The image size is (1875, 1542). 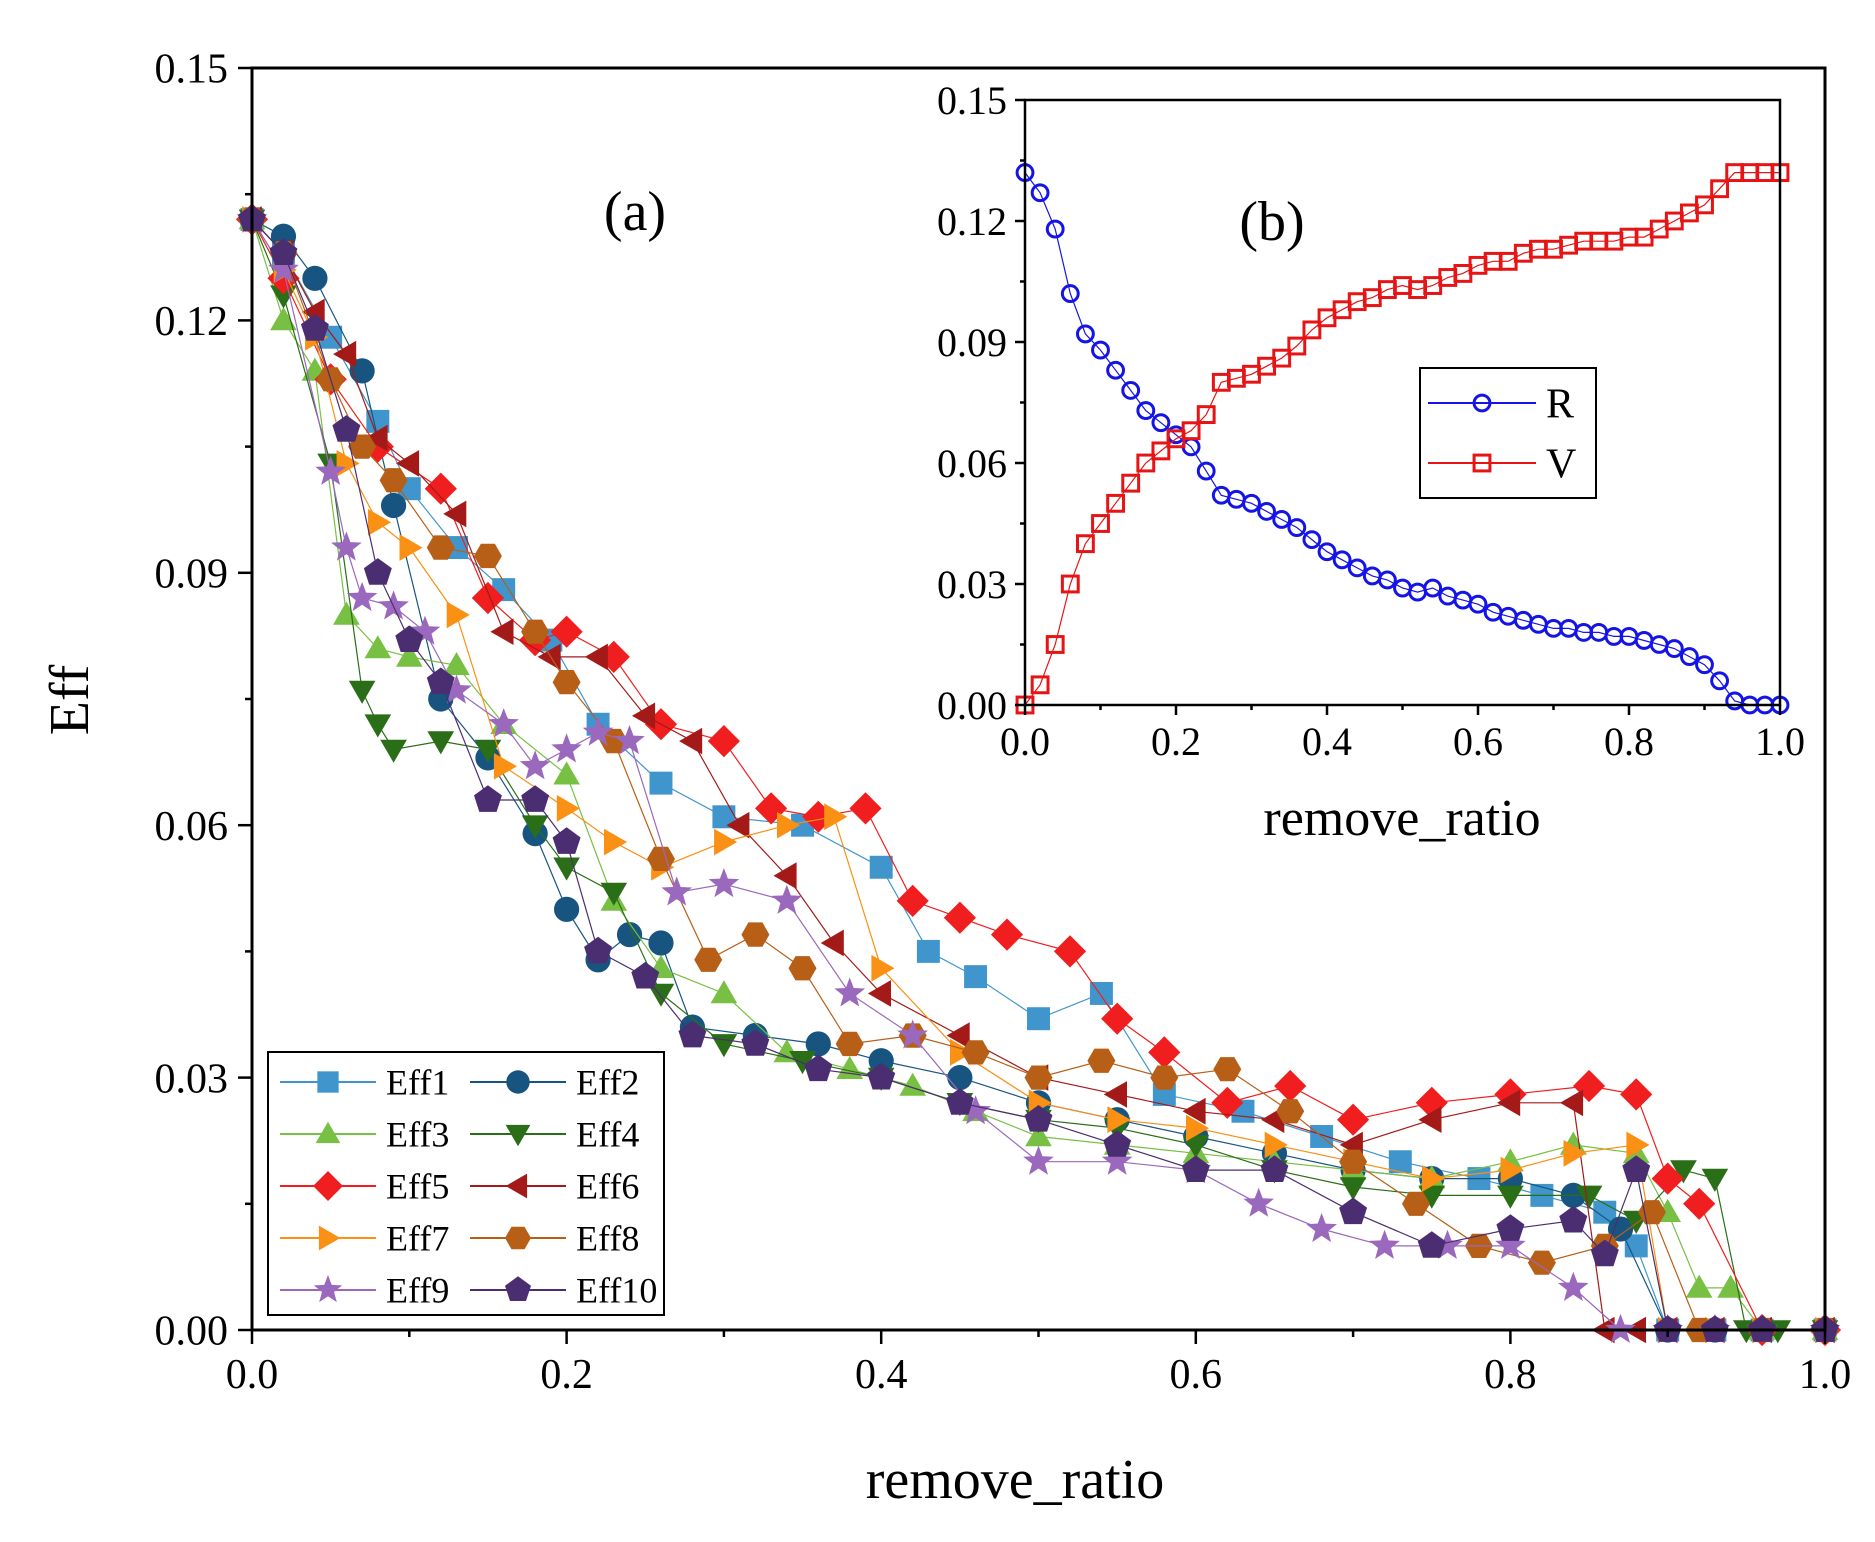 What do you see at coordinates (607, 1083) in the screenshot?
I see `legend-label-eff2: Eff2` at bounding box center [607, 1083].